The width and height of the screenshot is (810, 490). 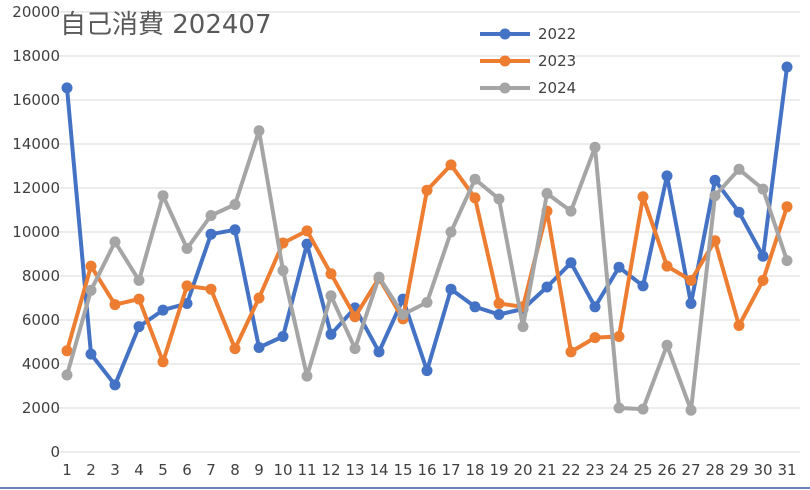 I want to click on legend-item-2022: 2022, so click(x=528, y=34).